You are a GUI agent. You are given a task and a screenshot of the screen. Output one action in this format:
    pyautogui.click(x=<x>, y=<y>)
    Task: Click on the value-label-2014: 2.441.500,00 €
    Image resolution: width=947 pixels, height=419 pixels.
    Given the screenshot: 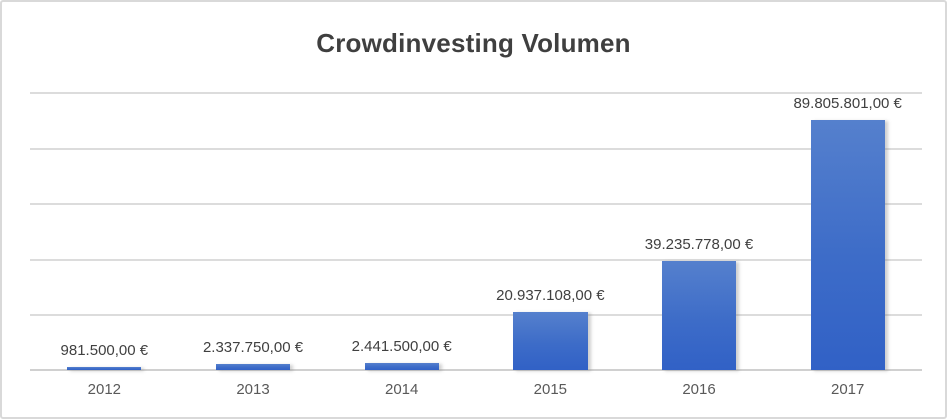 What is the action you would take?
    pyautogui.click(x=401, y=347)
    